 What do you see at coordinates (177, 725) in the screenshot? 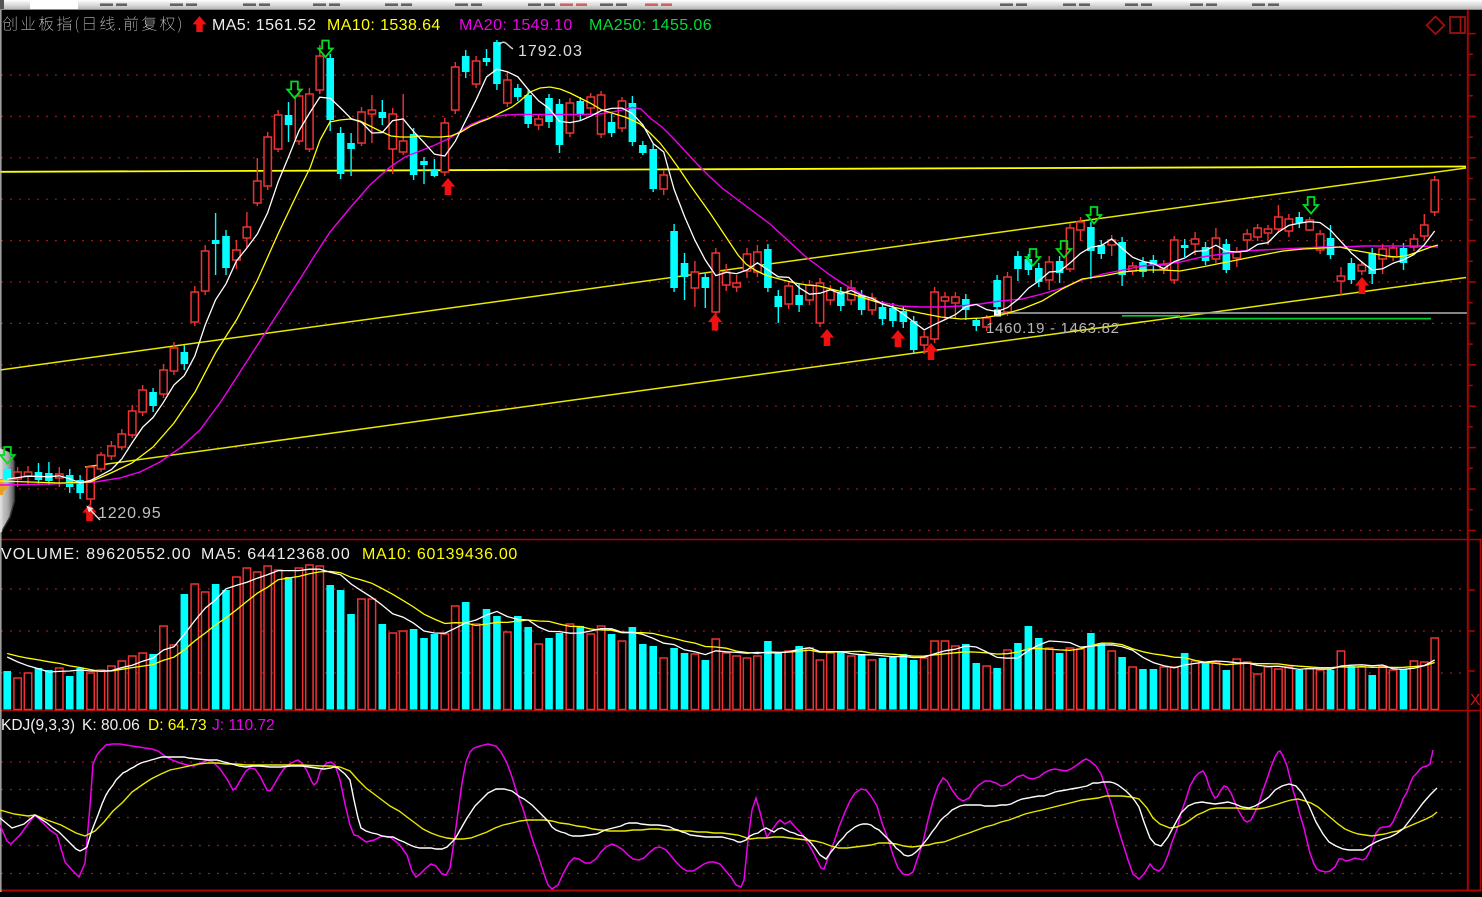
I see `svg-text: D: 64.73` at bounding box center [177, 725].